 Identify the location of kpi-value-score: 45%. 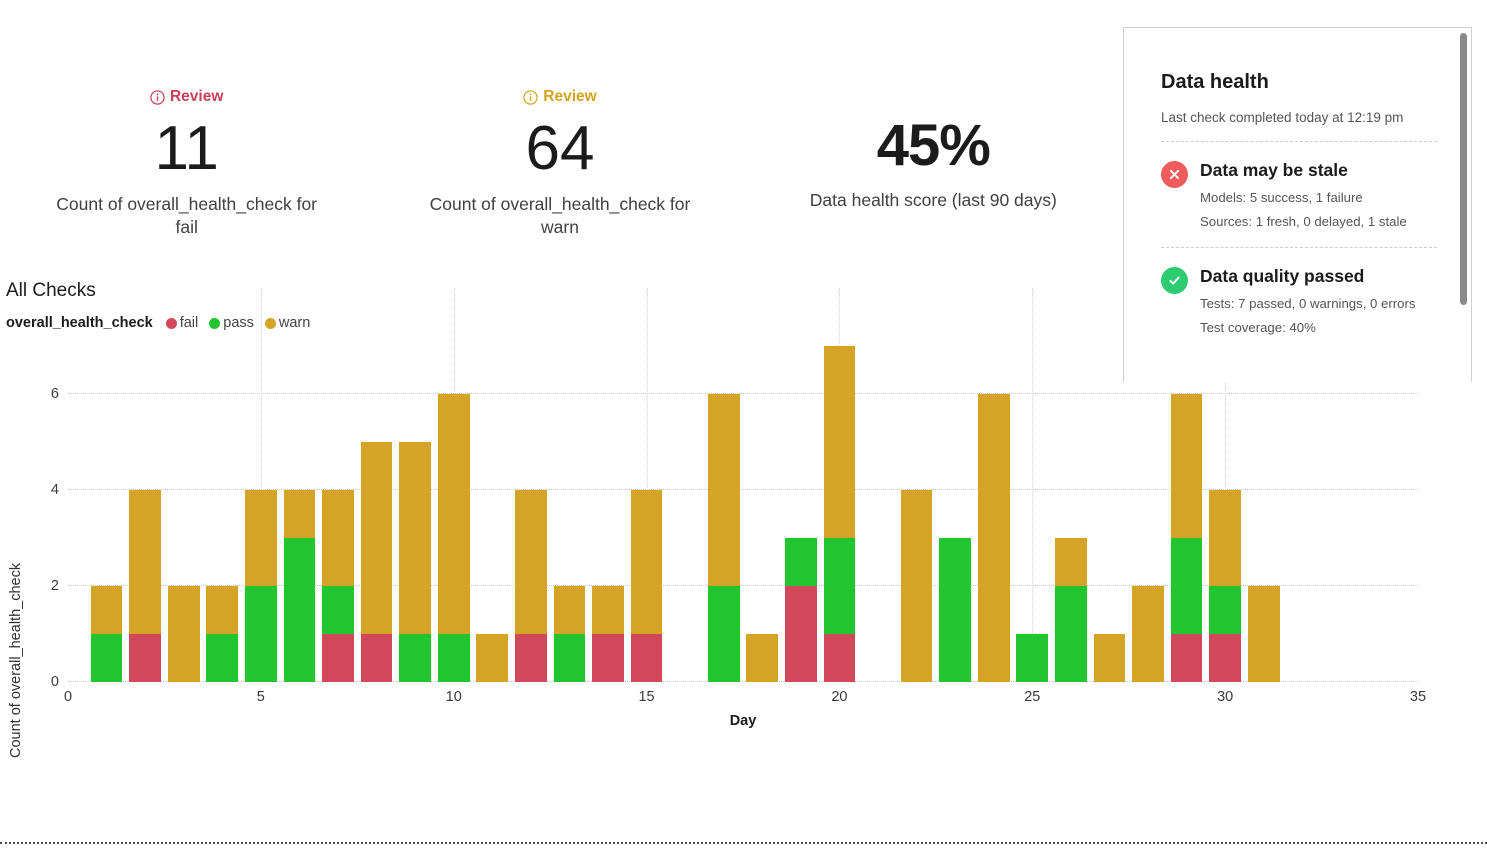
(933, 145).